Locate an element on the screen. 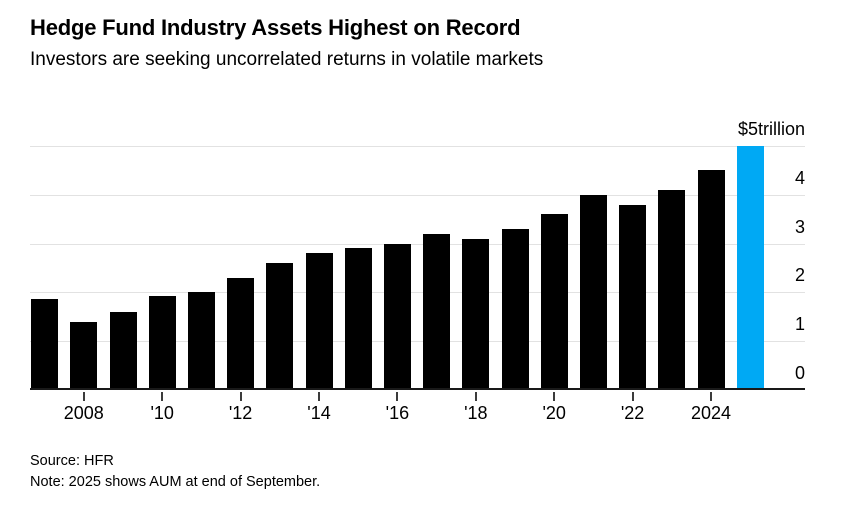 This screenshot has width=842, height=512. source-line: Source: HFR is located at coordinates (72, 461).